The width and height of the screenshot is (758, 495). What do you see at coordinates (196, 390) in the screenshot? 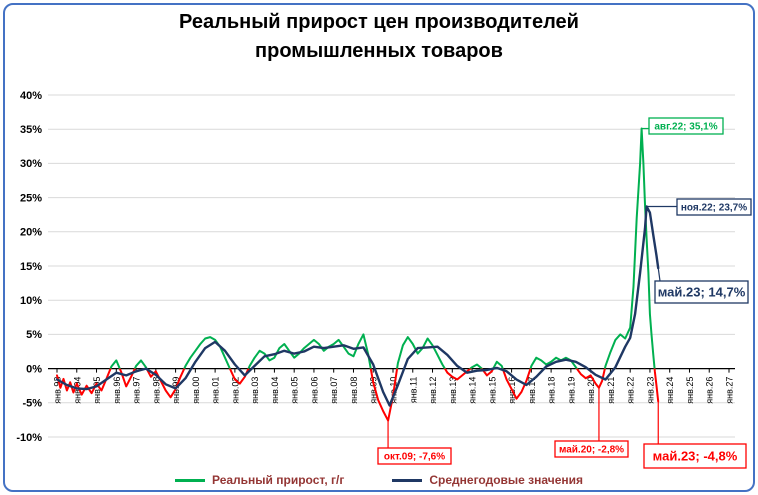
I see `x-axis-tick-label: янв.00` at bounding box center [196, 390].